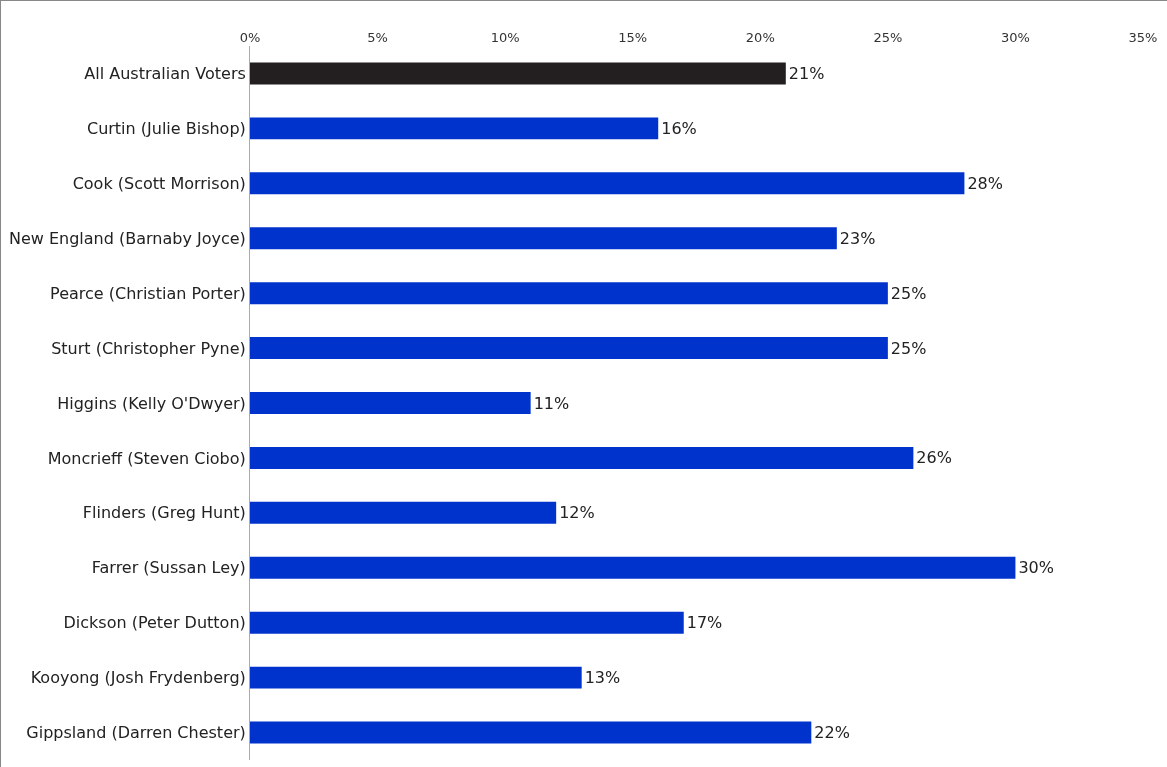 The image size is (1167, 767). What do you see at coordinates (679, 128) in the screenshot?
I see `data-label: 16%` at bounding box center [679, 128].